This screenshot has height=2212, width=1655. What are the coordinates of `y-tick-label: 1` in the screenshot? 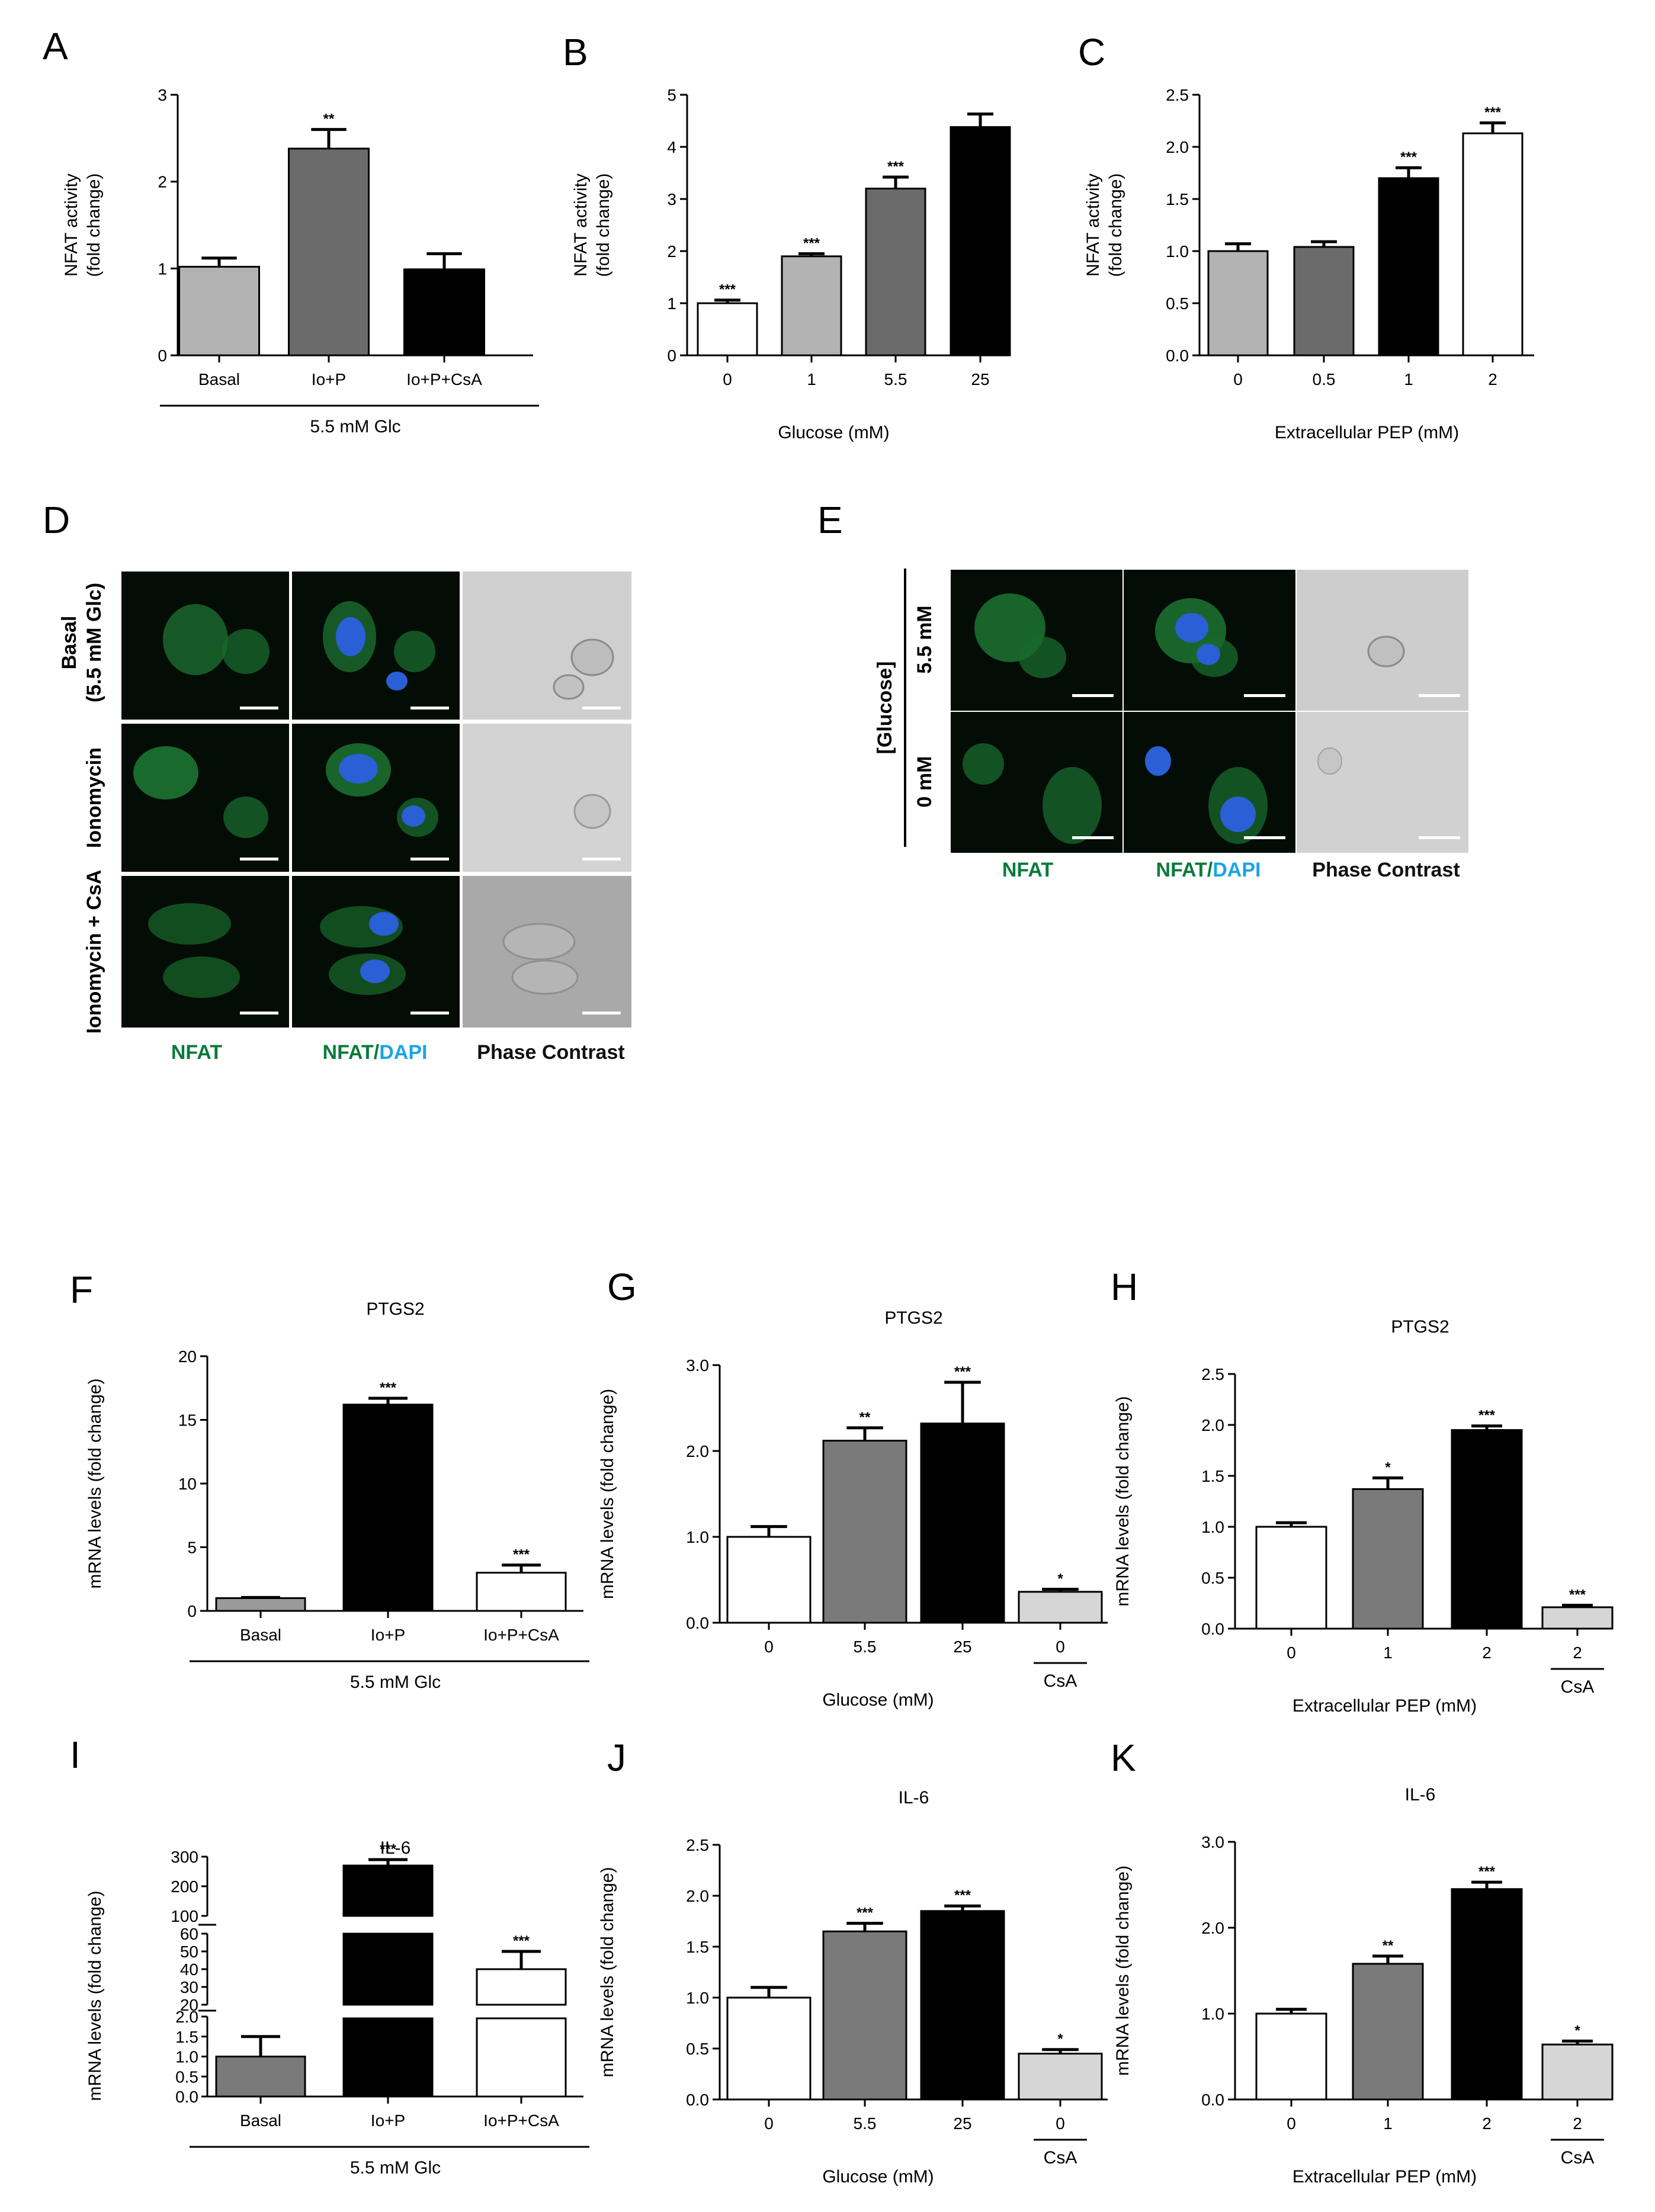 It's located at (162, 268).